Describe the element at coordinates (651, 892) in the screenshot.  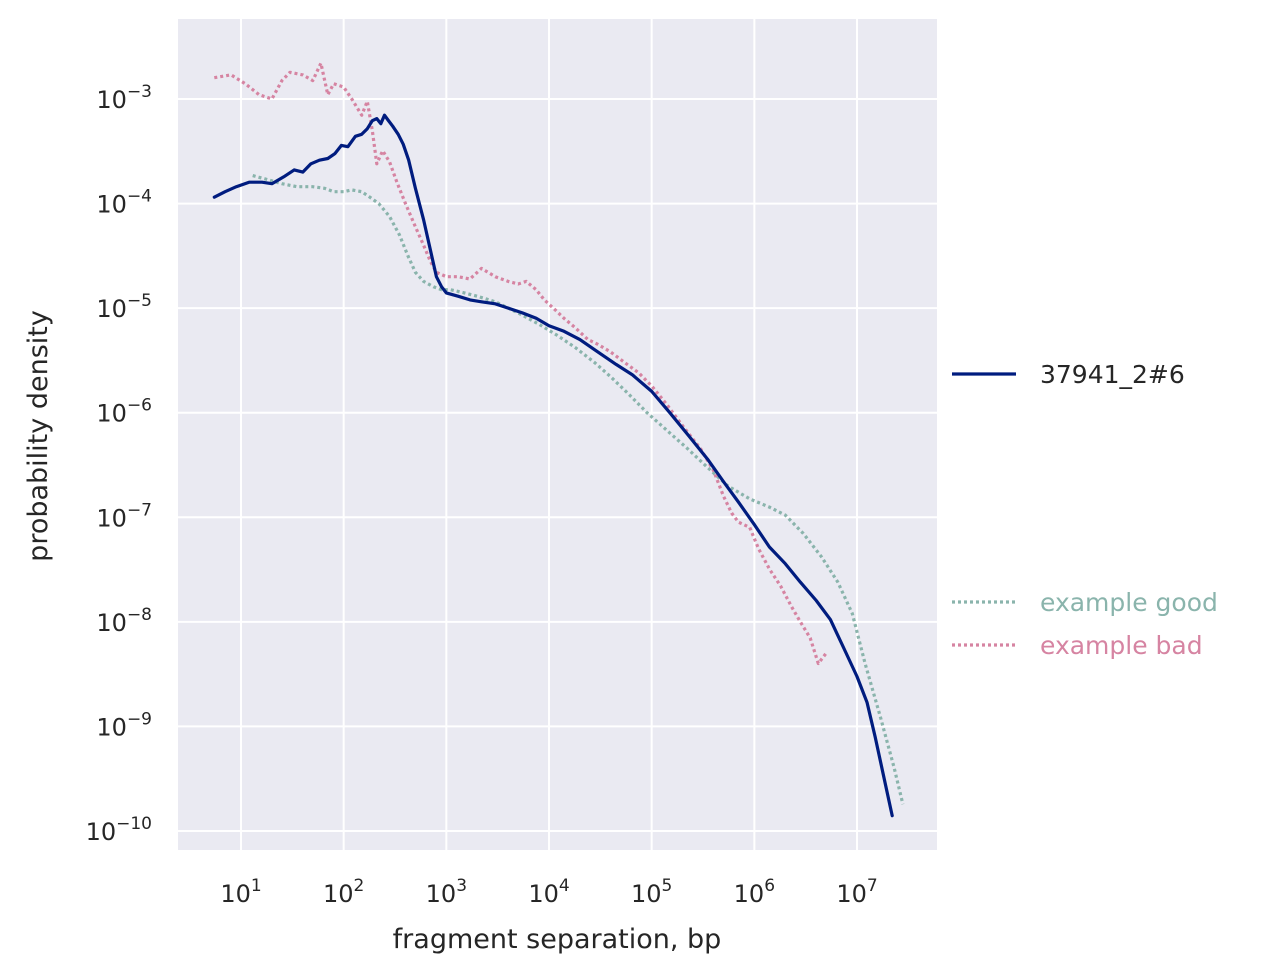
I see `x-tick-label: 10⁵` at that location.